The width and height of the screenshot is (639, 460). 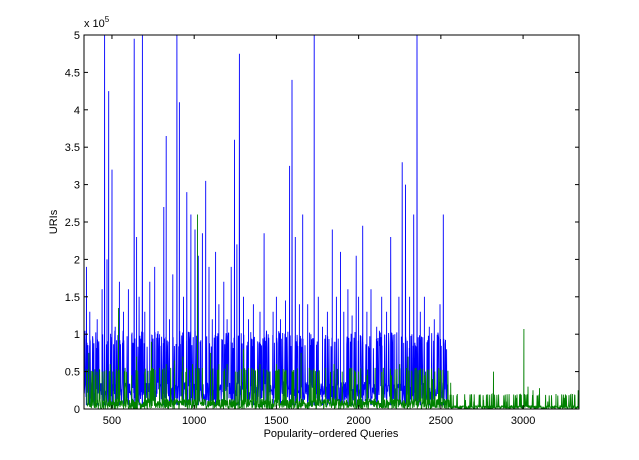 I want to click on y-axis-label: URIs, so click(x=54, y=221).